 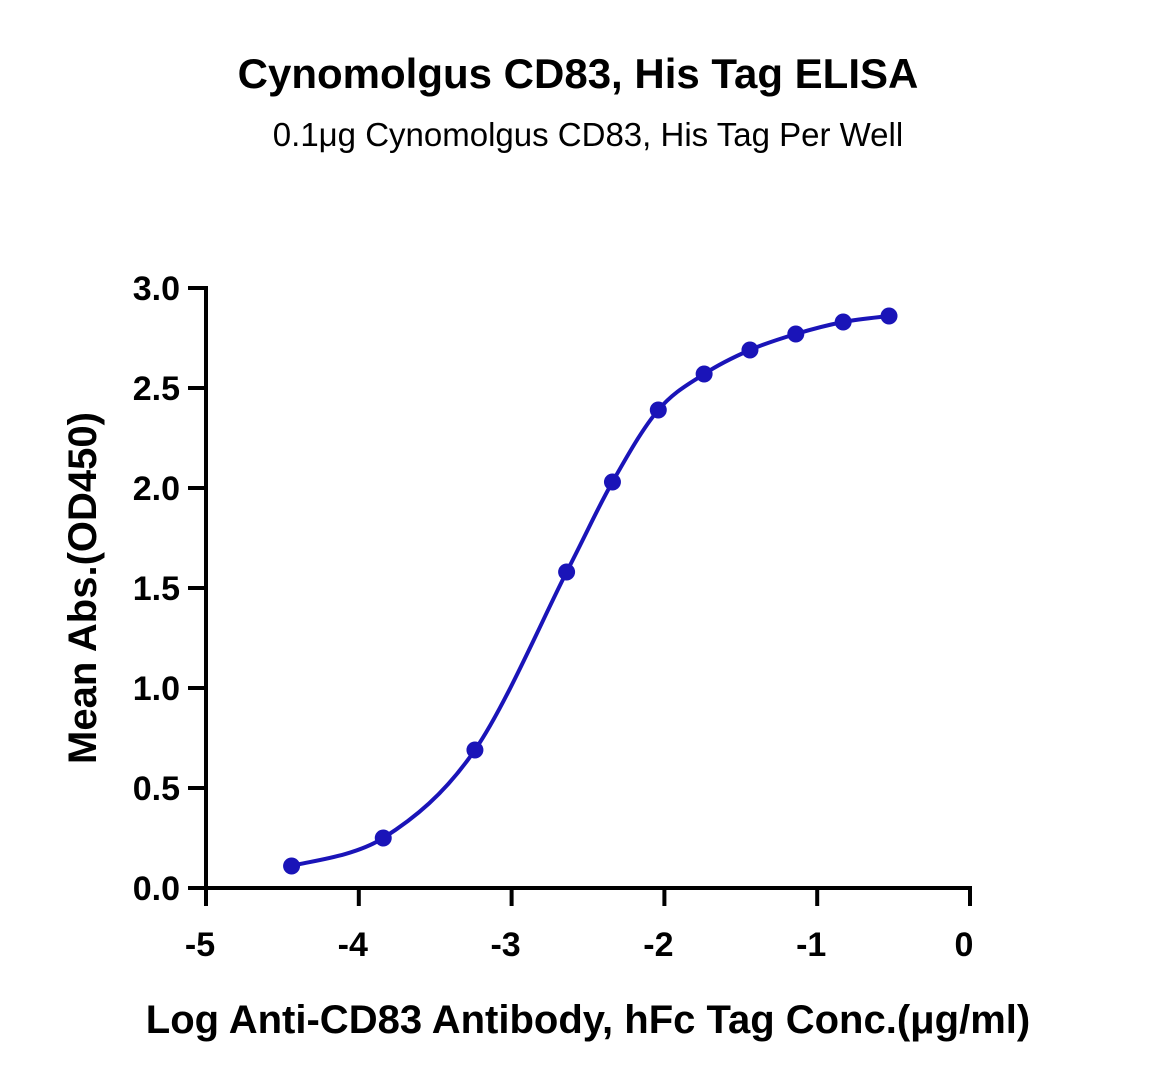 I want to click on y-tick-label: 0.5, so click(x=156, y=789).